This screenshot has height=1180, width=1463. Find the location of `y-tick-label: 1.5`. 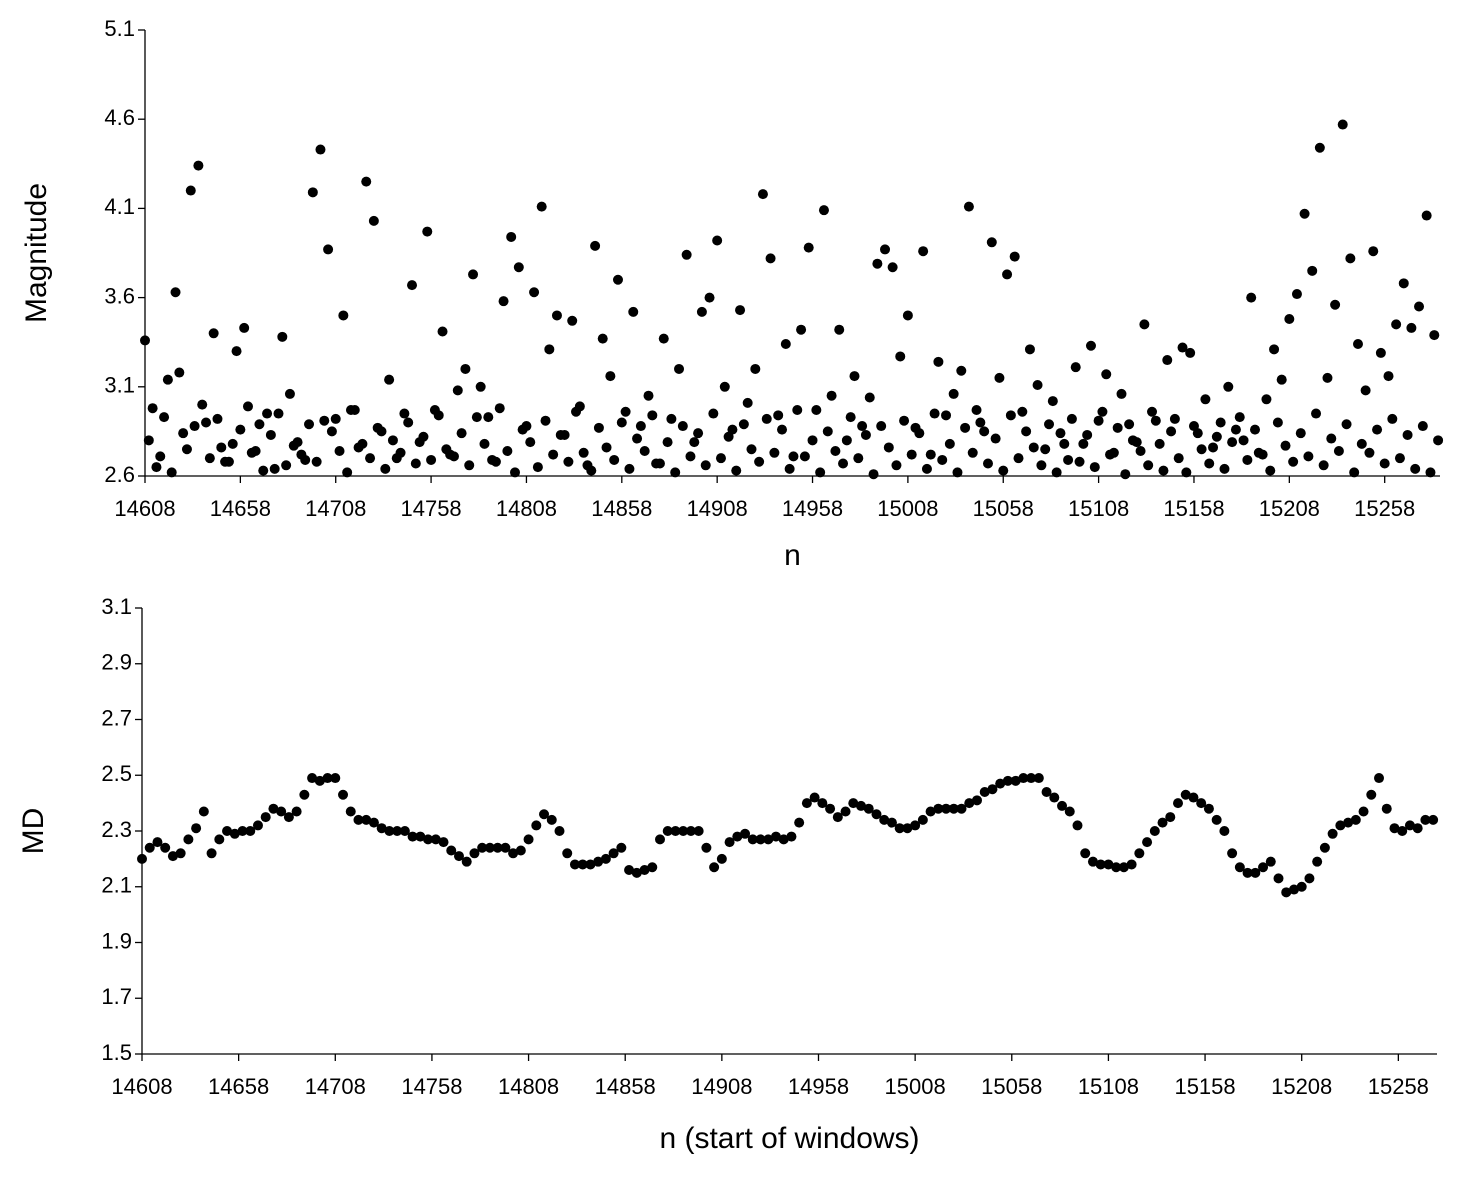

y-tick-label: 1.5 is located at coordinates (116, 1052).